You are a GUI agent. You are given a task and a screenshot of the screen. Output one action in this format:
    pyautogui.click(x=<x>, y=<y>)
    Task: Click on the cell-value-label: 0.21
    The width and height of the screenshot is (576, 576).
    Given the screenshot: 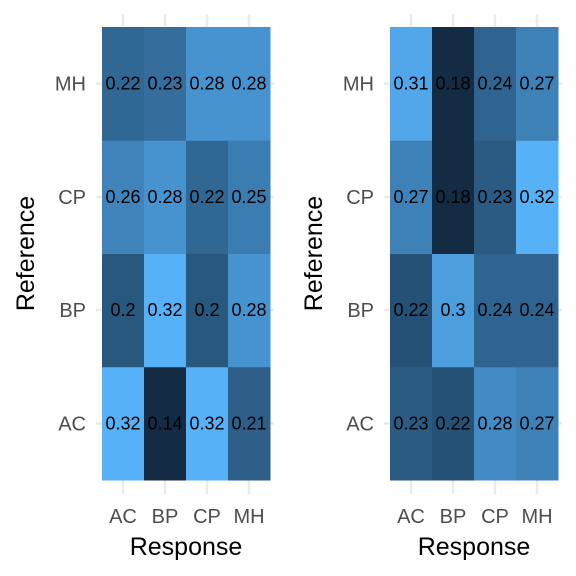 What is the action you would take?
    pyautogui.click(x=248, y=423)
    